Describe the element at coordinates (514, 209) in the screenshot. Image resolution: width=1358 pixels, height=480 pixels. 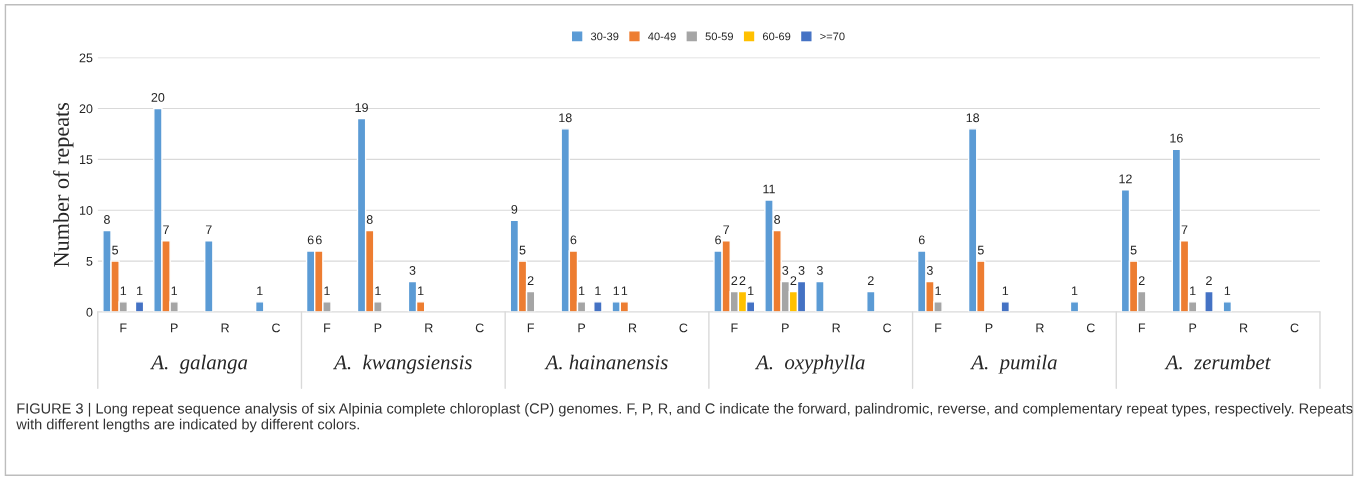
I see `data-label: 9` at that location.